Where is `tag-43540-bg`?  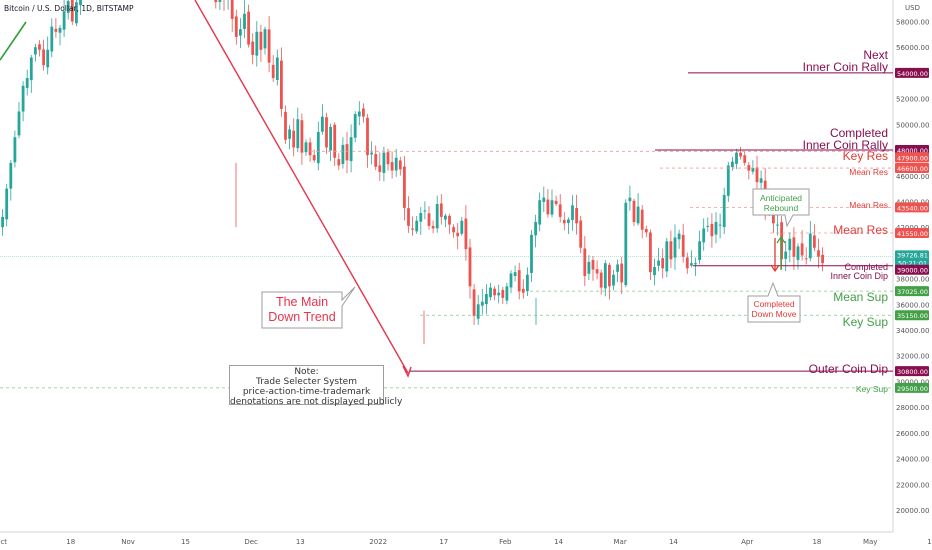
tag-43540-bg is located at coordinates (912, 207).